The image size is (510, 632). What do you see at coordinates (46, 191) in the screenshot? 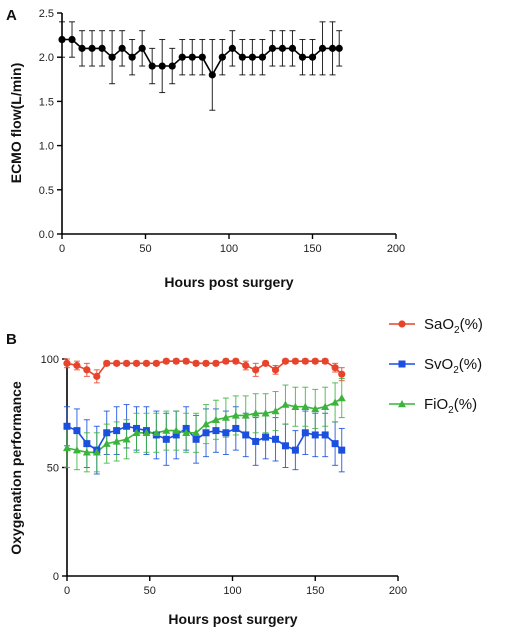
I see `y-tick-label: 0.5` at bounding box center [46, 191].